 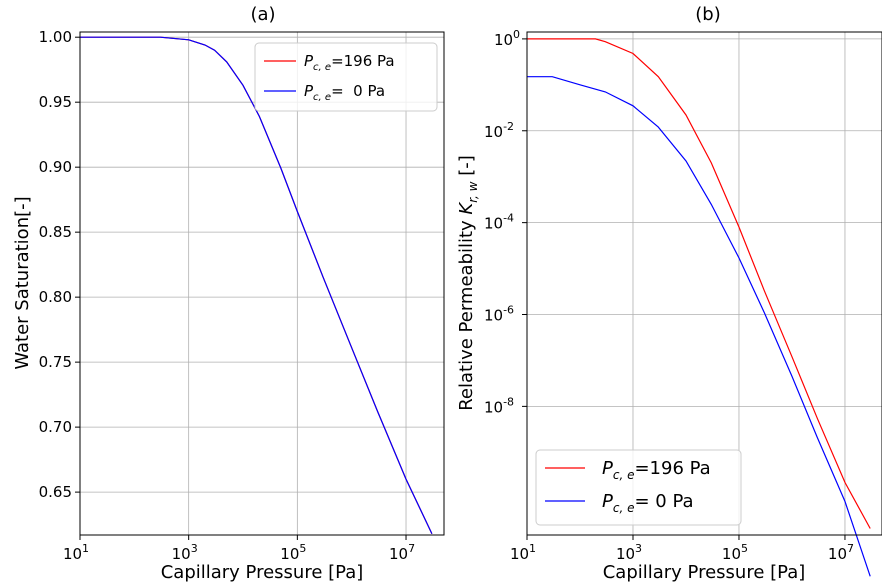 What do you see at coordinates (707, 14) in the screenshot?
I see `panel-b-title: (b)` at bounding box center [707, 14].